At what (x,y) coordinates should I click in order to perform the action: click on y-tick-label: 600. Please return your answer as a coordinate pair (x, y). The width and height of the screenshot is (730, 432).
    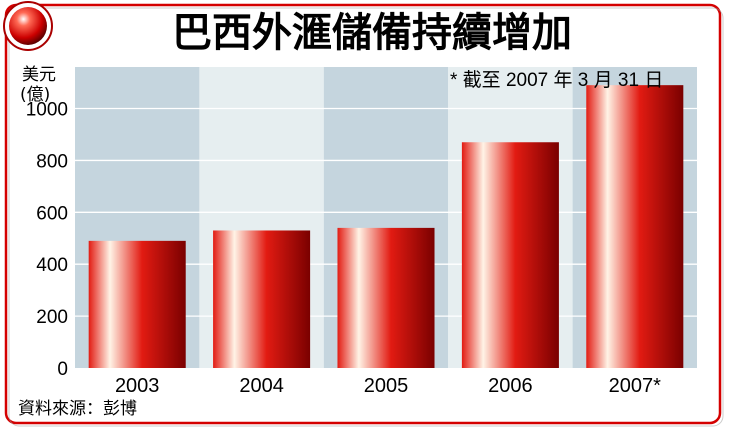
    Looking at the image, I should click on (52, 213).